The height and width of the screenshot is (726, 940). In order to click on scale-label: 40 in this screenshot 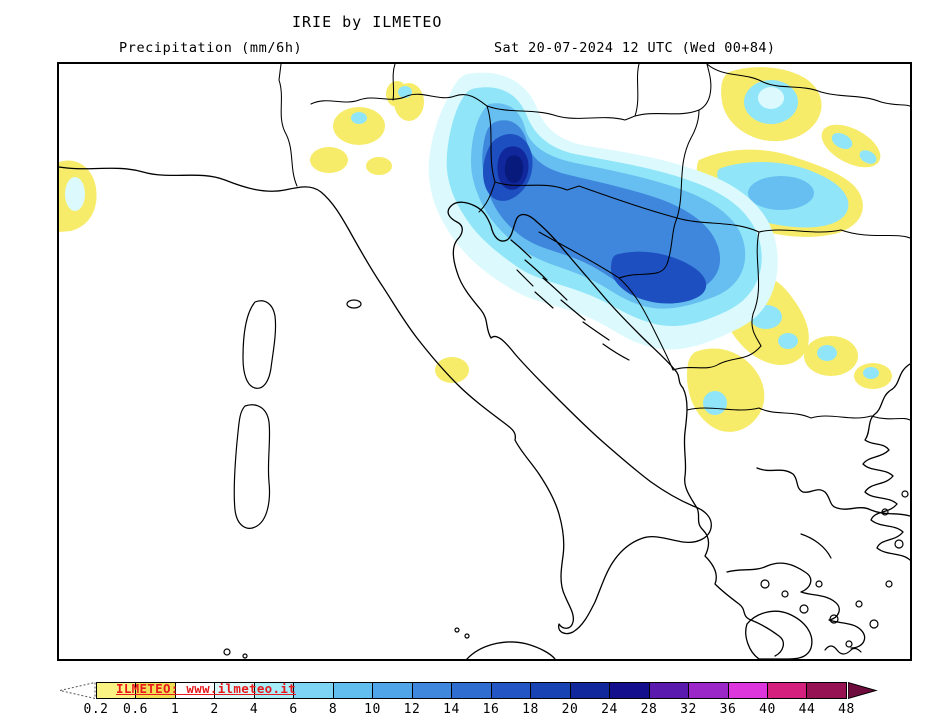, I will do `click(767, 709)`.